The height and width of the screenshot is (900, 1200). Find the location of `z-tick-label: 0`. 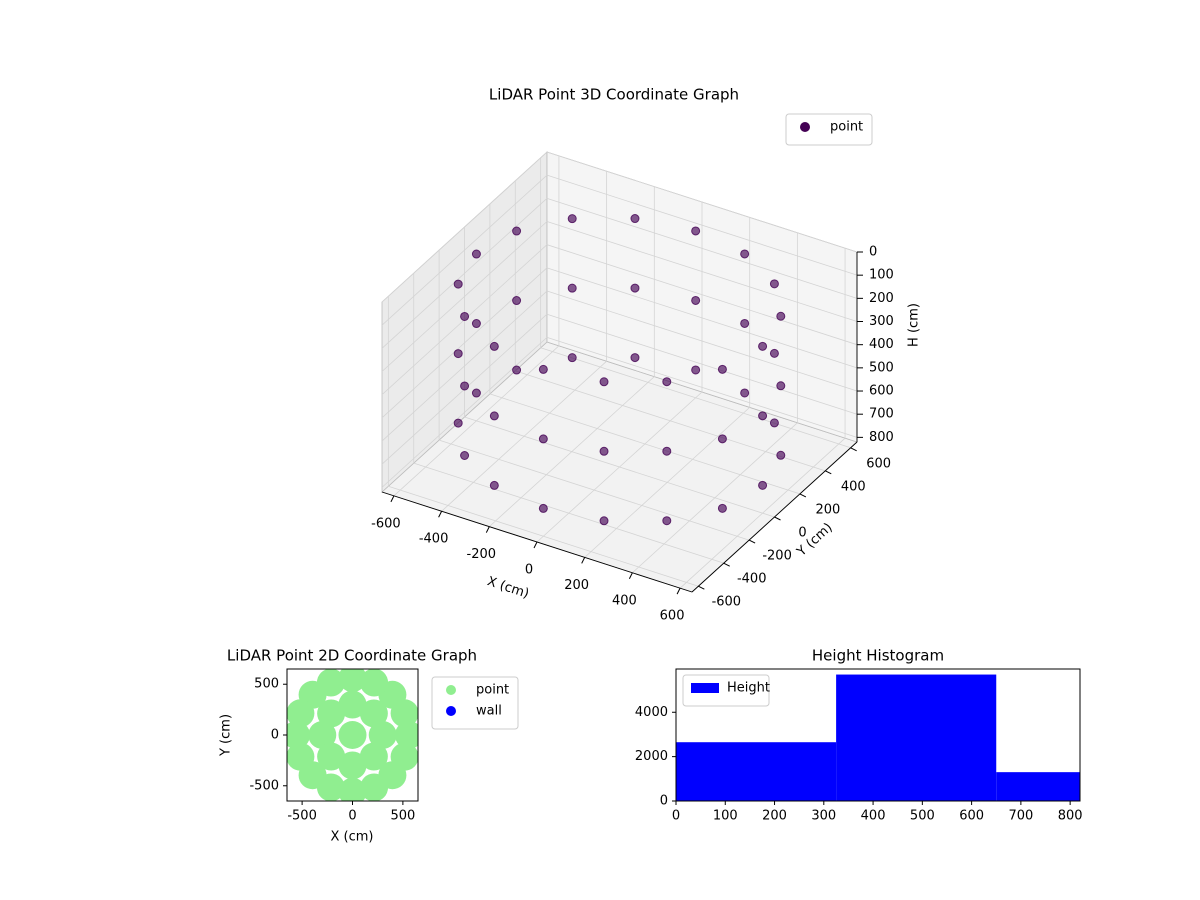

z-tick-label: 0 is located at coordinates (873, 252).